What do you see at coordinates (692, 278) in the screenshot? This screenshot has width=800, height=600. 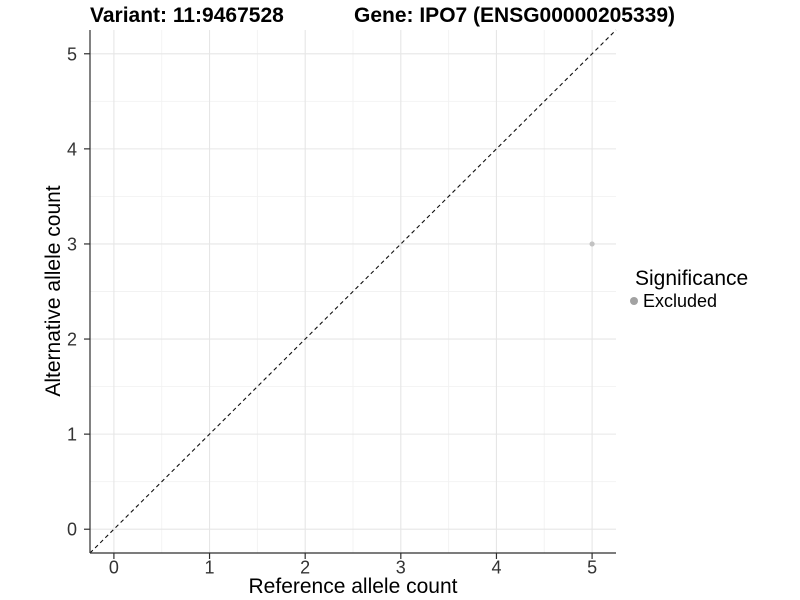 I see `legend-title: Significance` at bounding box center [692, 278].